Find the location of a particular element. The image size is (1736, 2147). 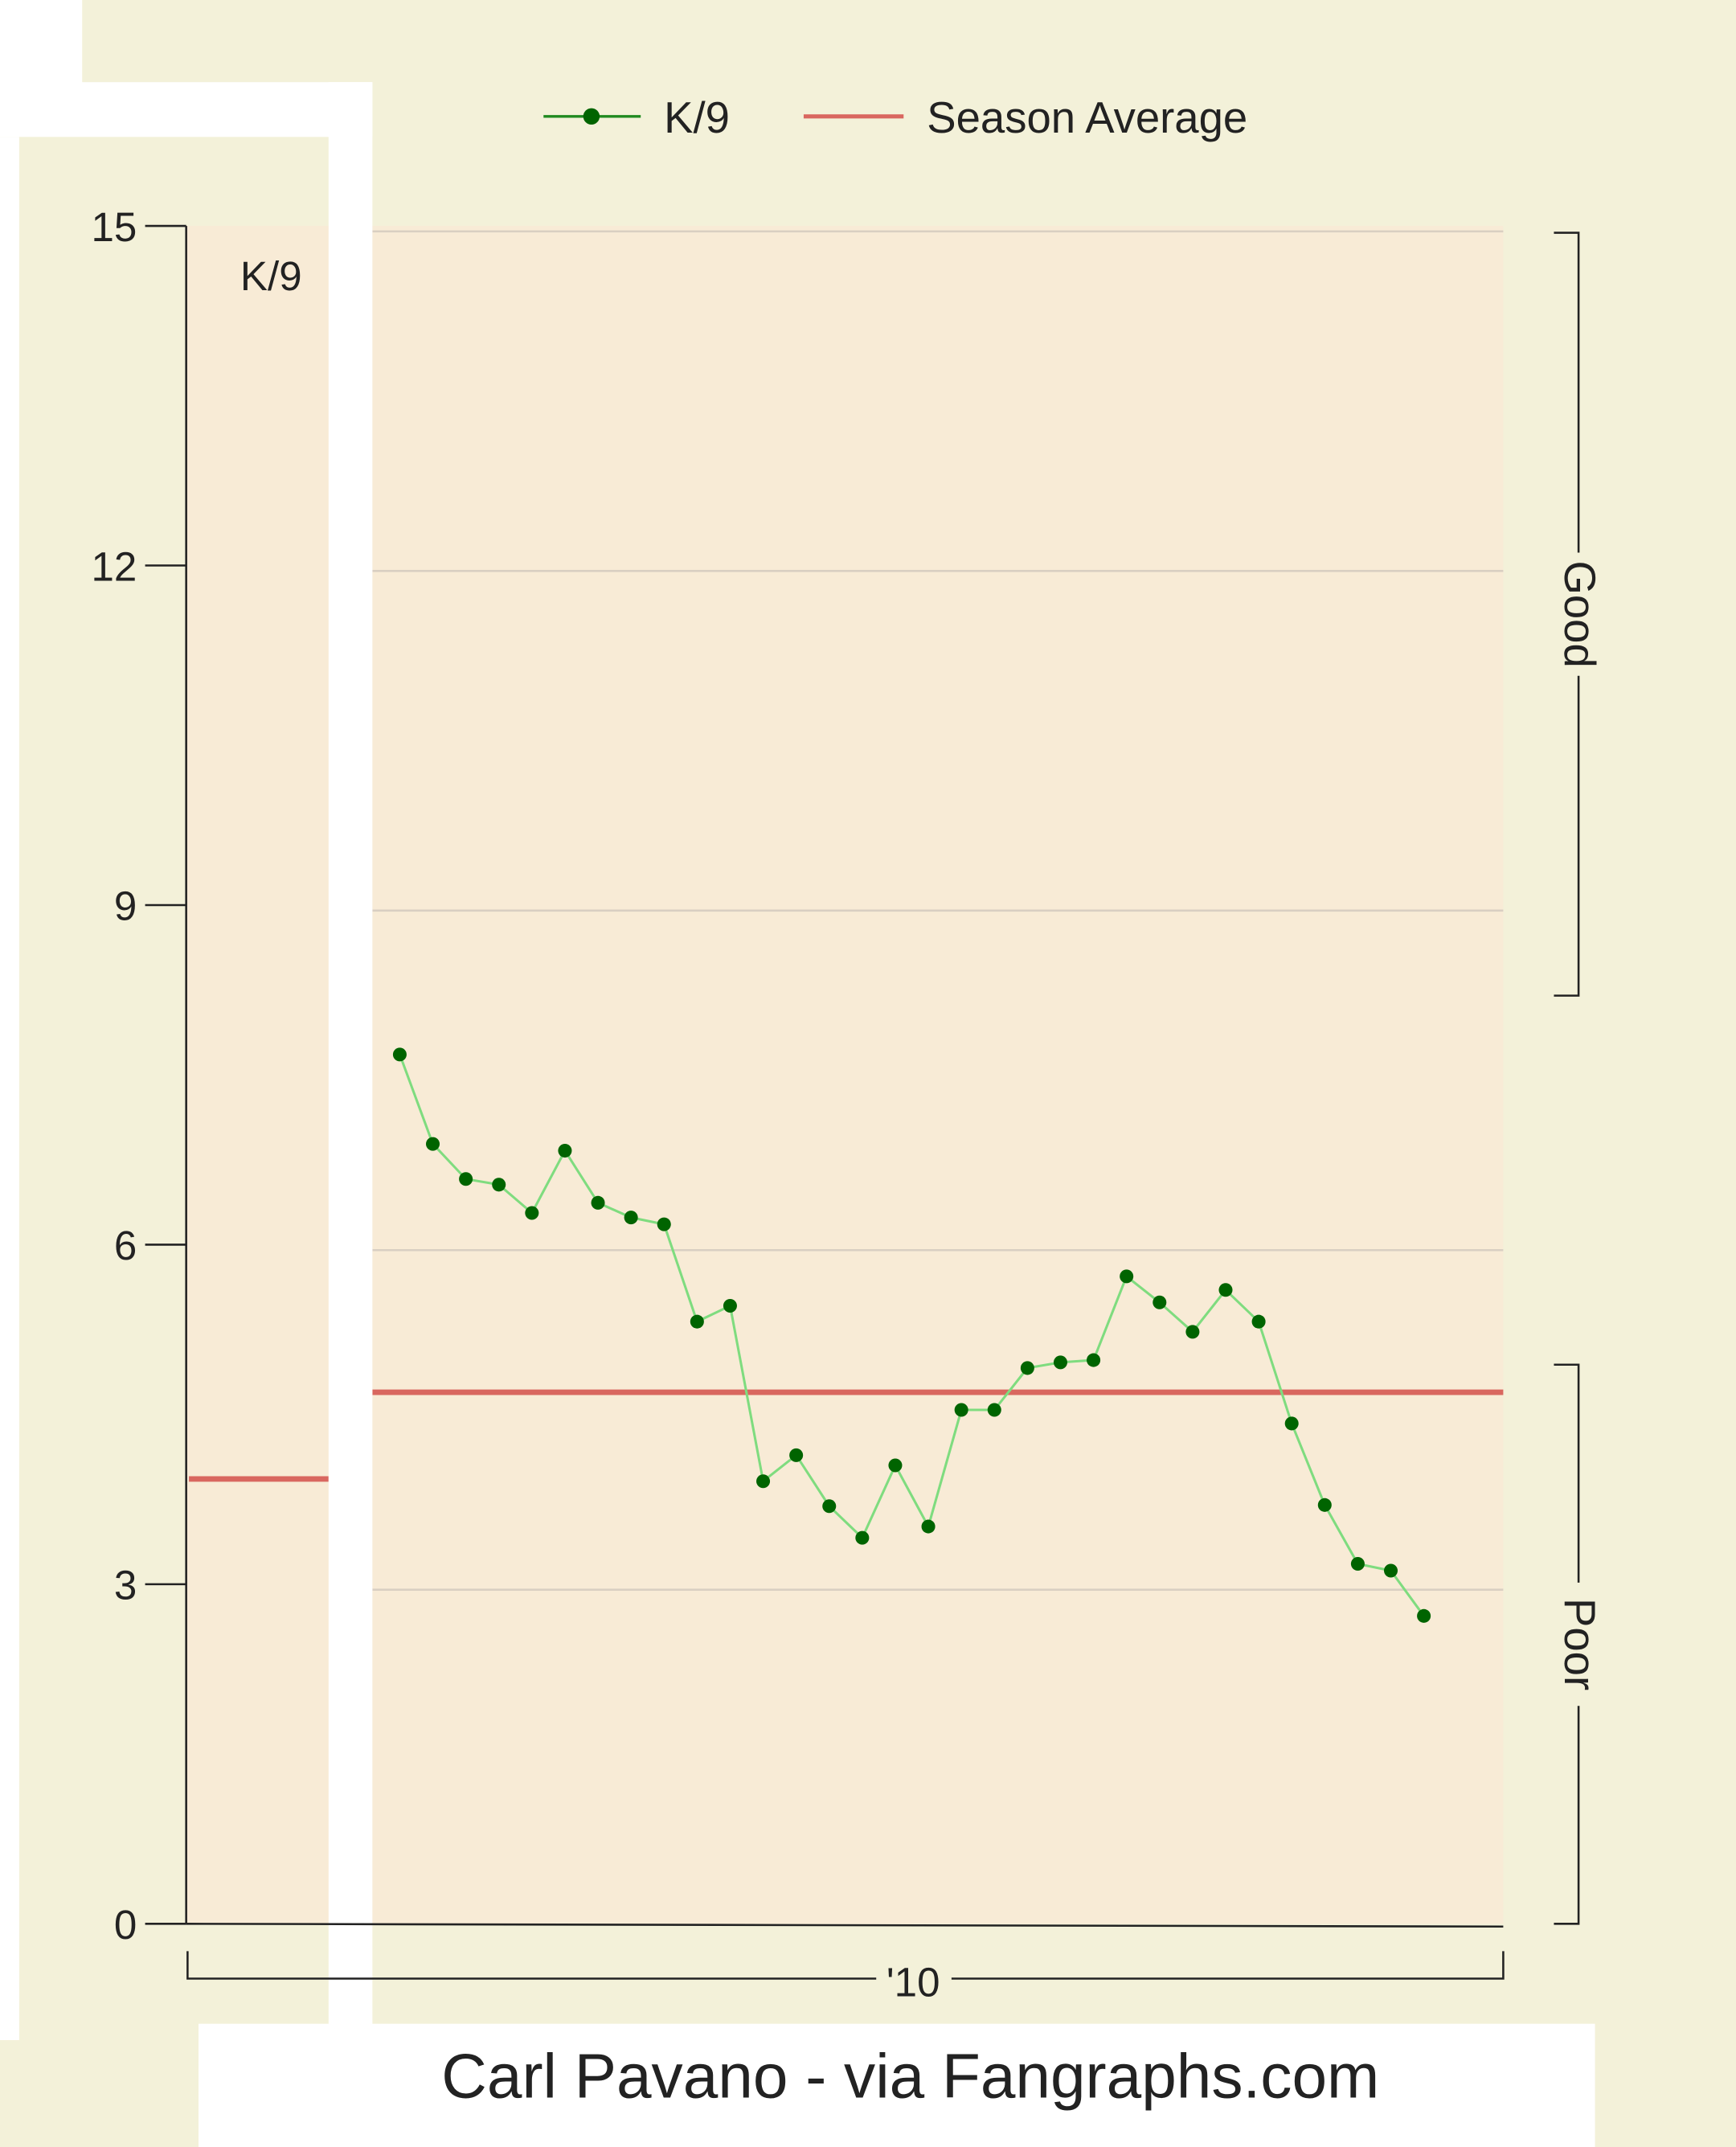

bracket-label-poor: Poor is located at coordinates (1579, 1644).